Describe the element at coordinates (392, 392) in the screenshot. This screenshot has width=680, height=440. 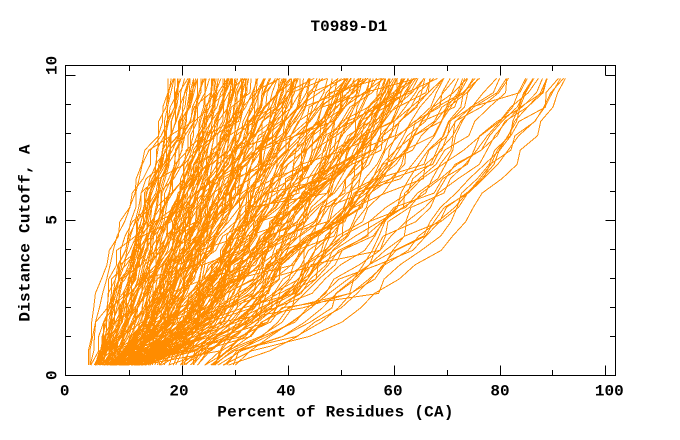
I see `svg-text: 60` at that location.